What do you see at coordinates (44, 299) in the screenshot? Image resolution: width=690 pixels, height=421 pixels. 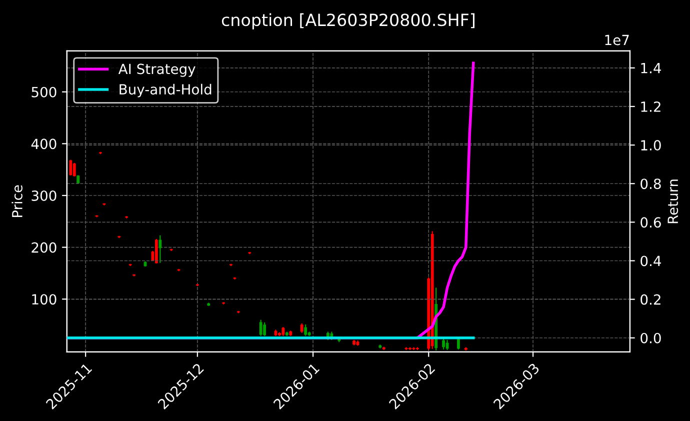 I see `y-tick-label: 100` at bounding box center [44, 299].